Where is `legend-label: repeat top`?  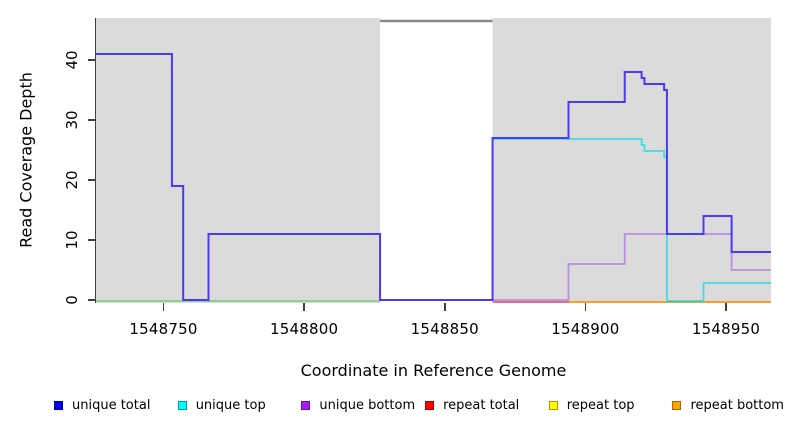 legend-label: repeat top is located at coordinates (600, 405).